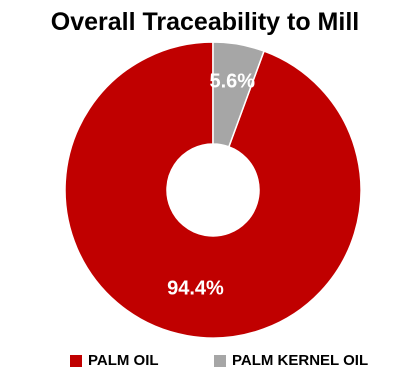 This screenshot has height=378, width=410. Describe the element at coordinates (123, 360) in the screenshot. I see `legend-label-palm-oil: PALM OIL` at that location.